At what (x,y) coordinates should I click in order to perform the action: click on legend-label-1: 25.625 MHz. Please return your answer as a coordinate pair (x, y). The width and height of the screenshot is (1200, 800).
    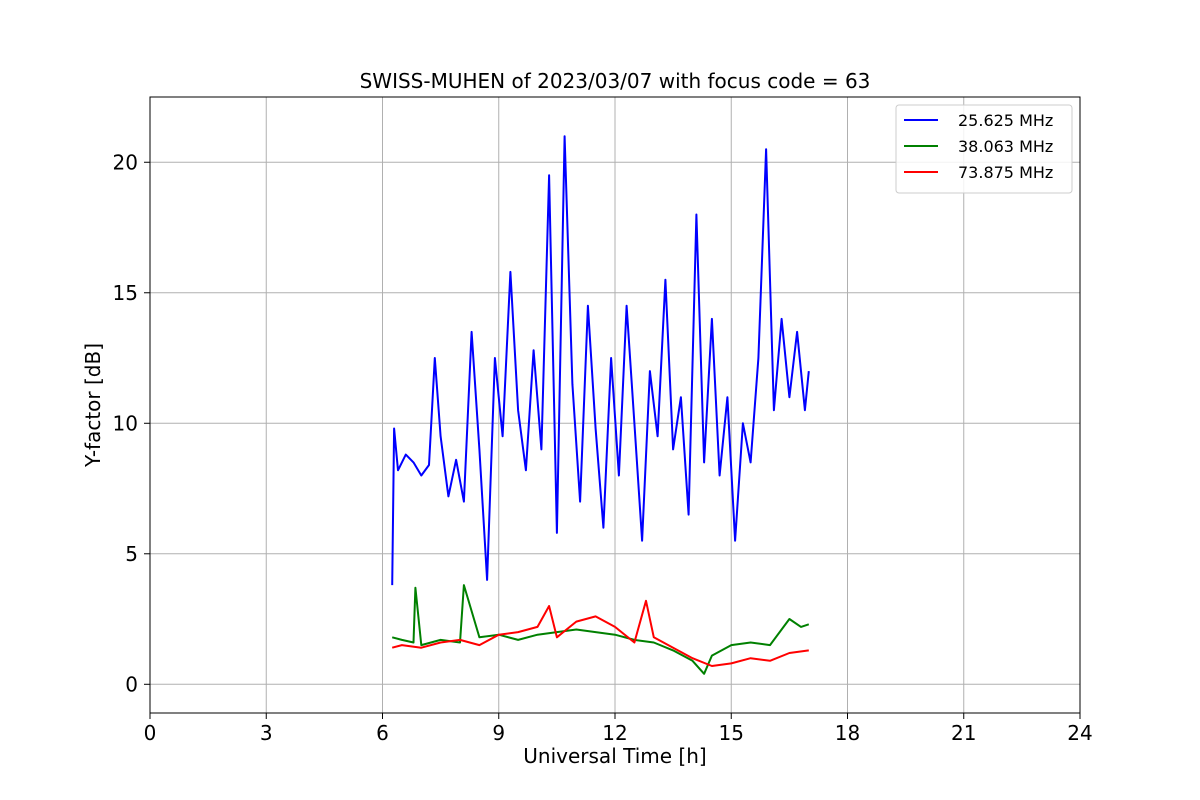
    Looking at the image, I should click on (1005, 120).